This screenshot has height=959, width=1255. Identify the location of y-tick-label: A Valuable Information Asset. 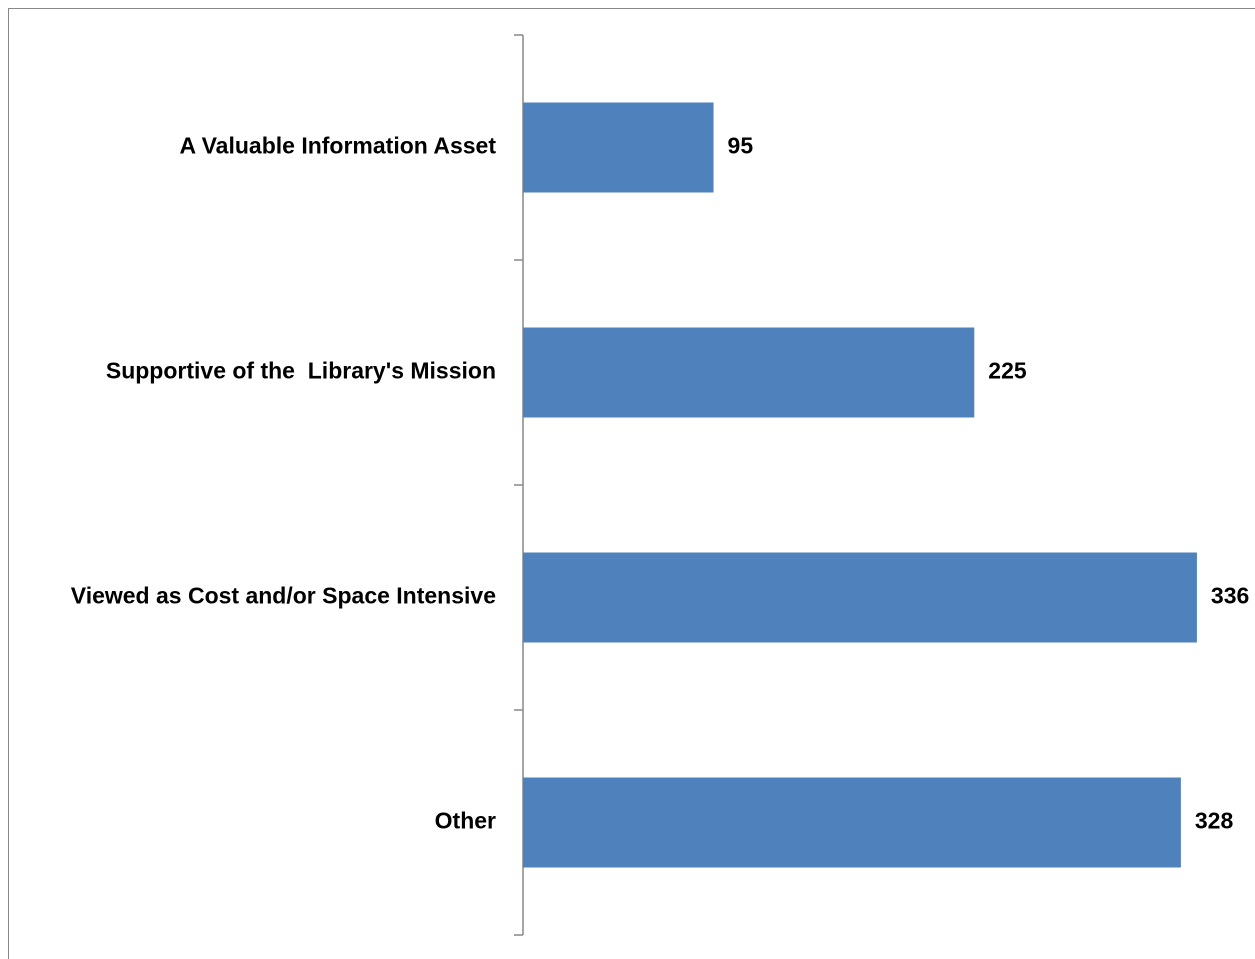
(337, 146).